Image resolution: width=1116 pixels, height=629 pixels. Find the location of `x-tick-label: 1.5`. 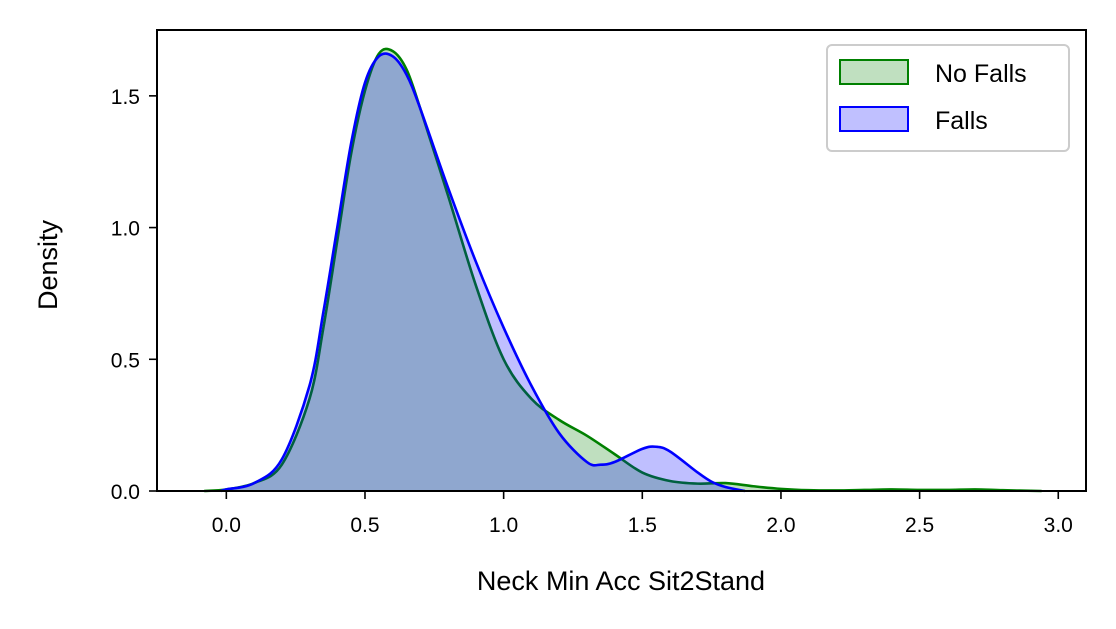

x-tick-label: 1.5 is located at coordinates (642, 525).